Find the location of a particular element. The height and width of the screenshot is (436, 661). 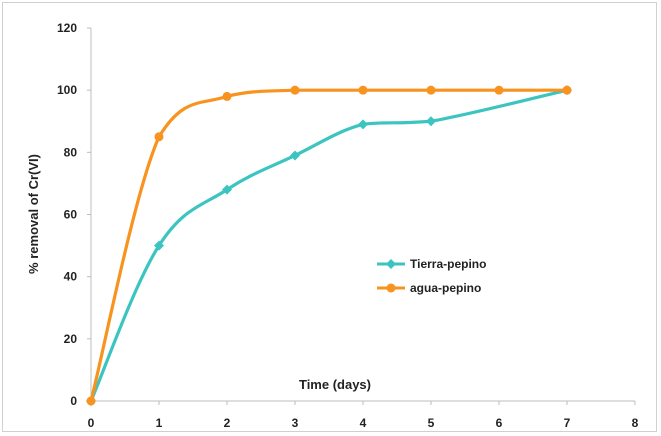

legend-marker-tierra-pepino is located at coordinates (391, 264).